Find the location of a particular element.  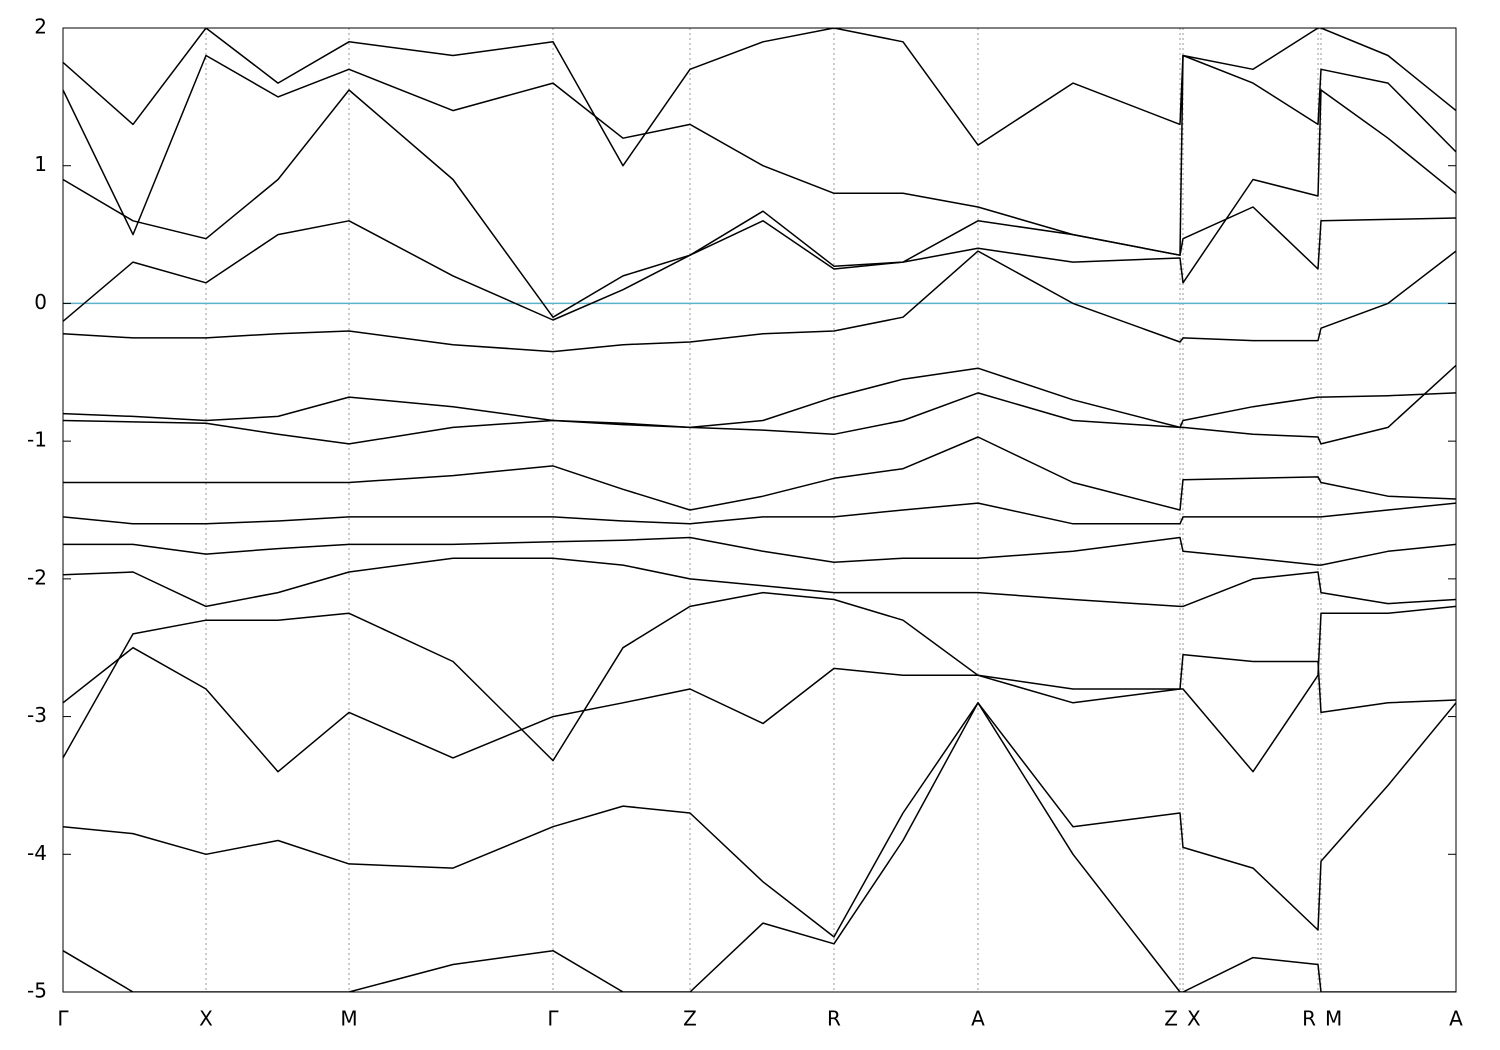

y-tick-label: 1 is located at coordinates (40, 164).